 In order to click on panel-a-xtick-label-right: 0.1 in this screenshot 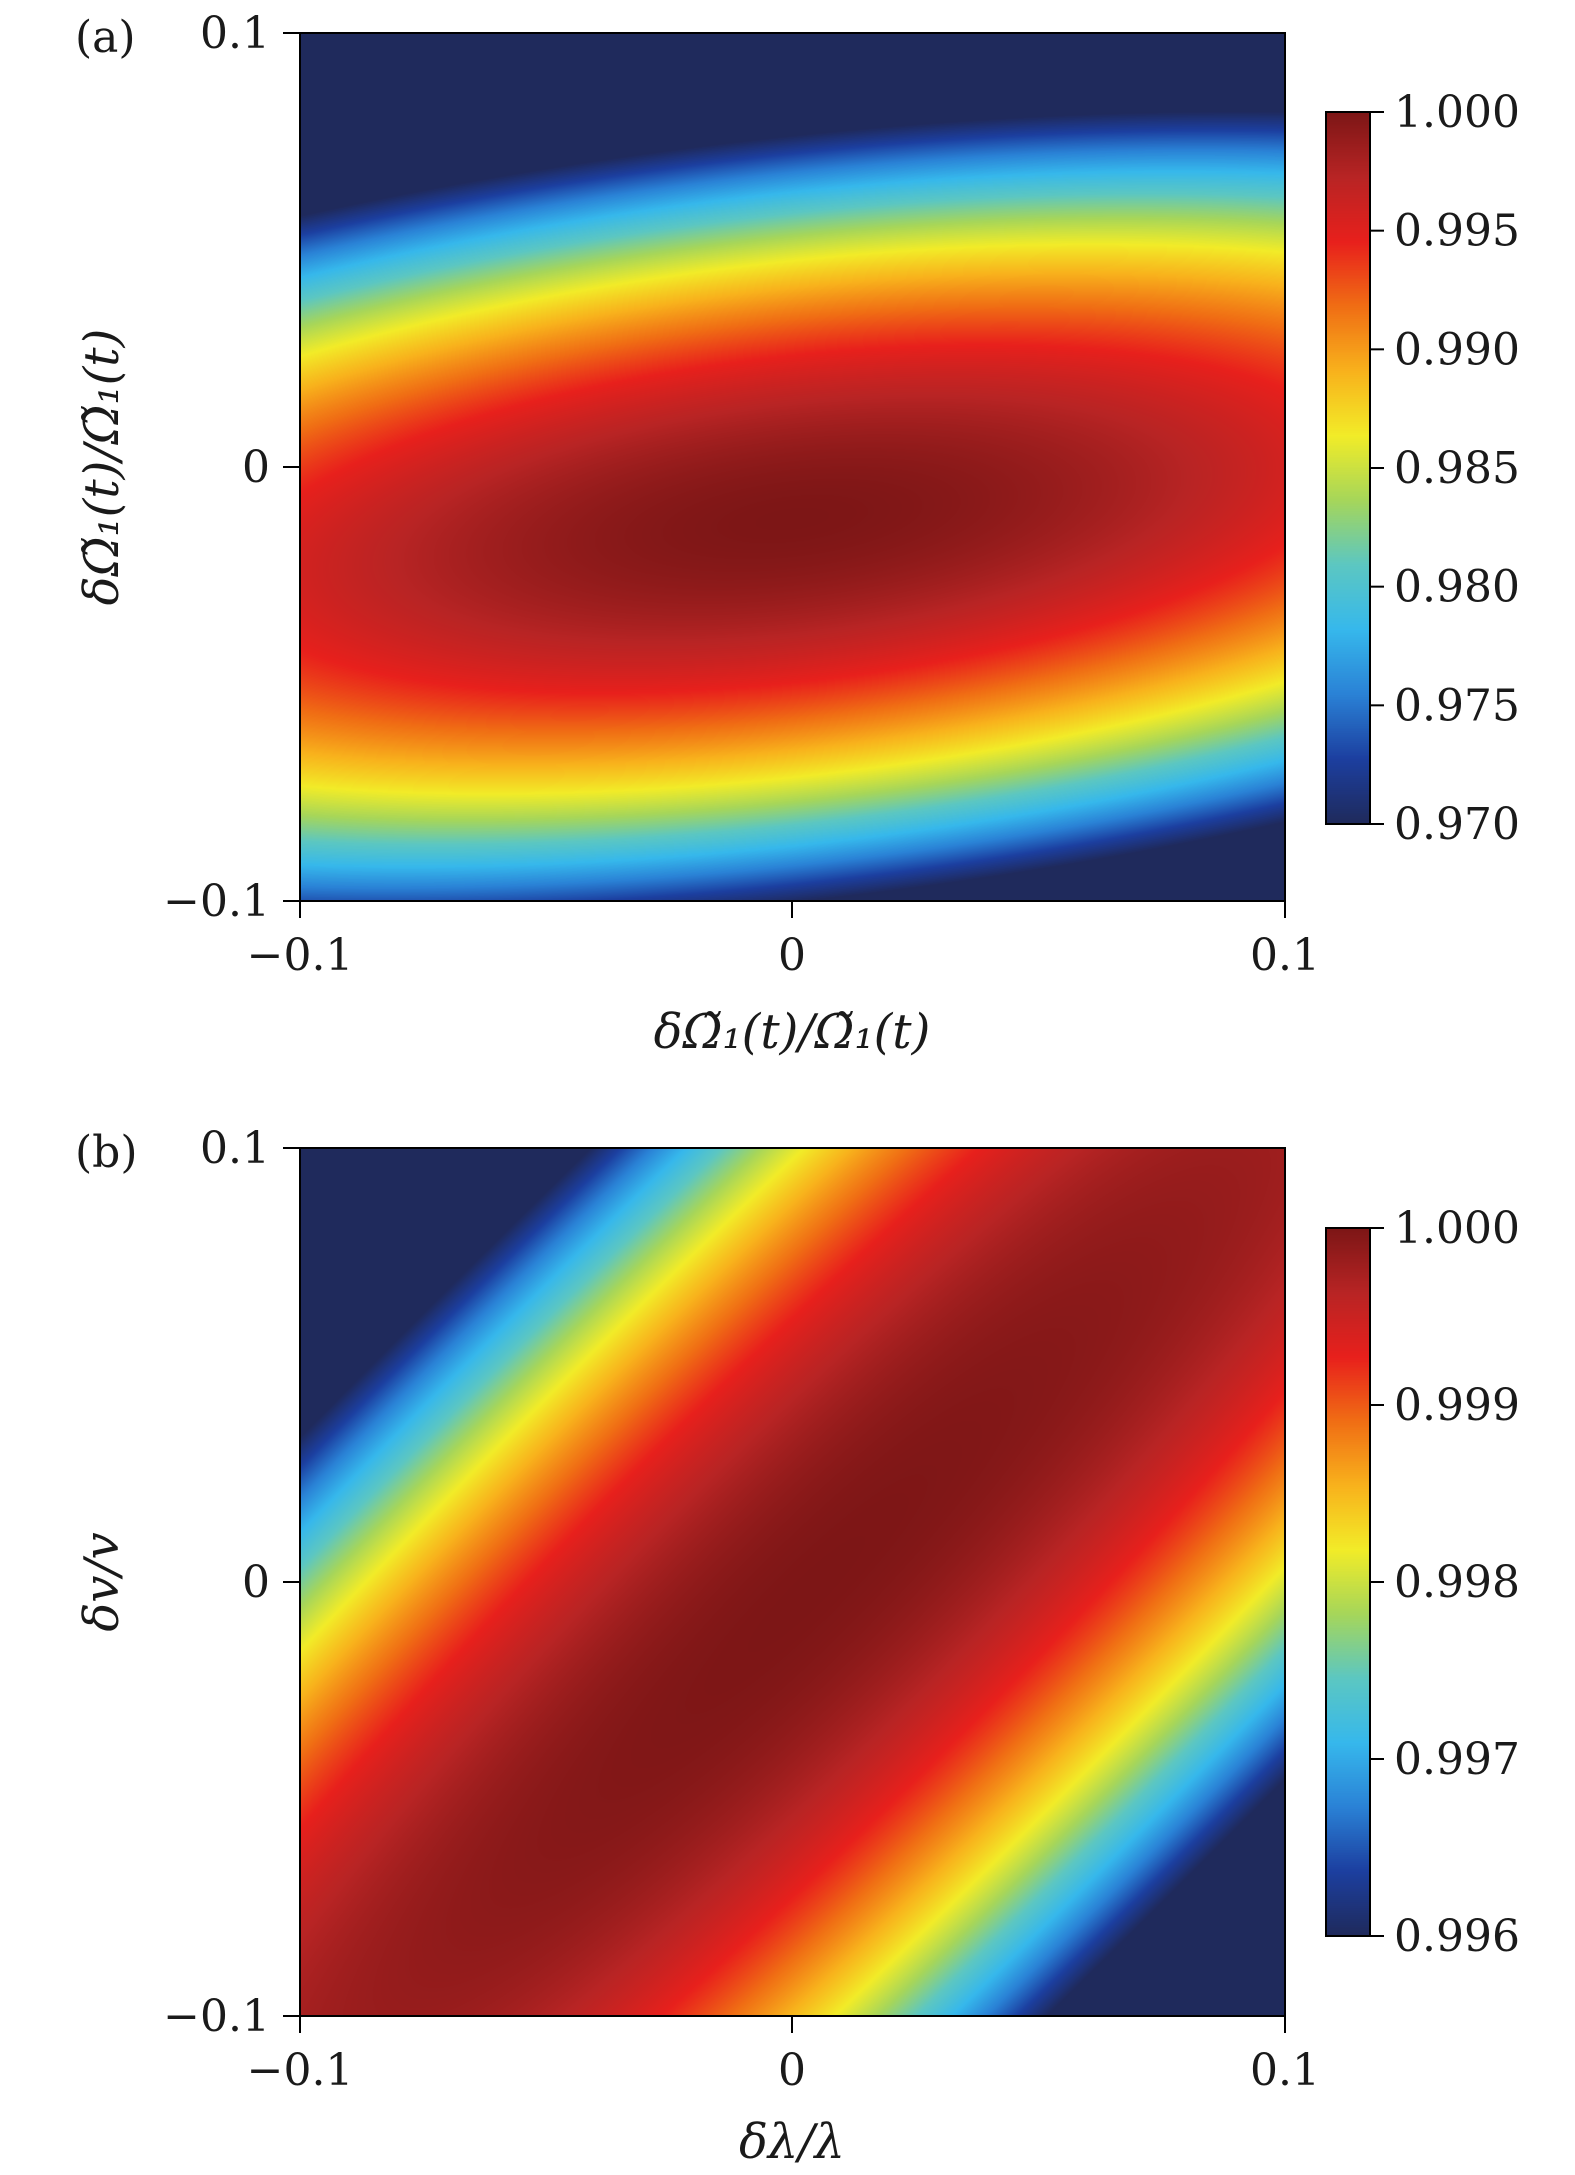, I will do `click(1285, 955)`.